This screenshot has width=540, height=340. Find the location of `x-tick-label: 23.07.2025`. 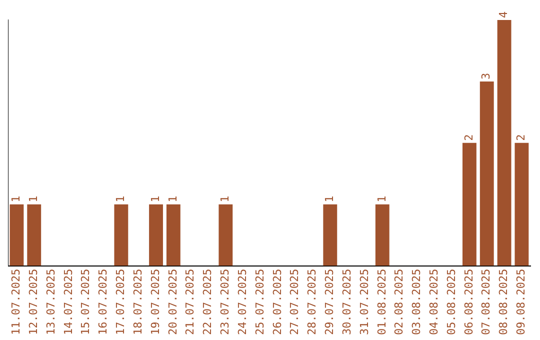

x-tick-label: 23.07.2025 is located at coordinates (225, 302).